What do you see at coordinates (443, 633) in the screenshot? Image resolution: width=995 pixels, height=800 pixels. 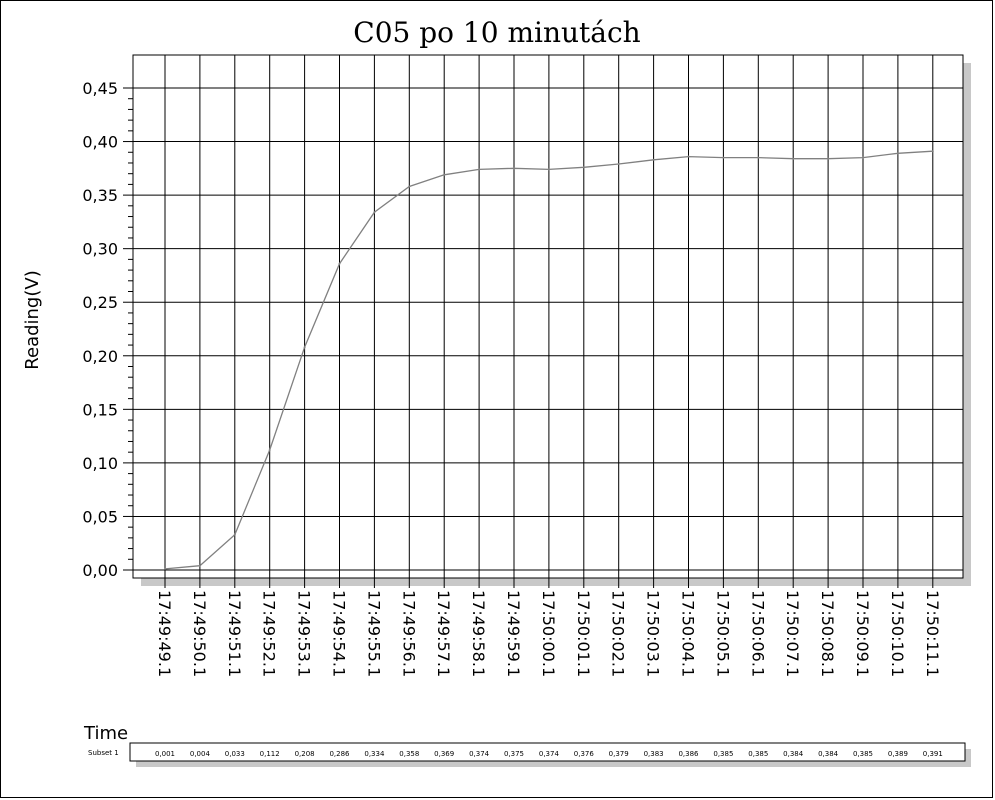 I see `x-tick-label: 17:49:57.1` at bounding box center [443, 633].